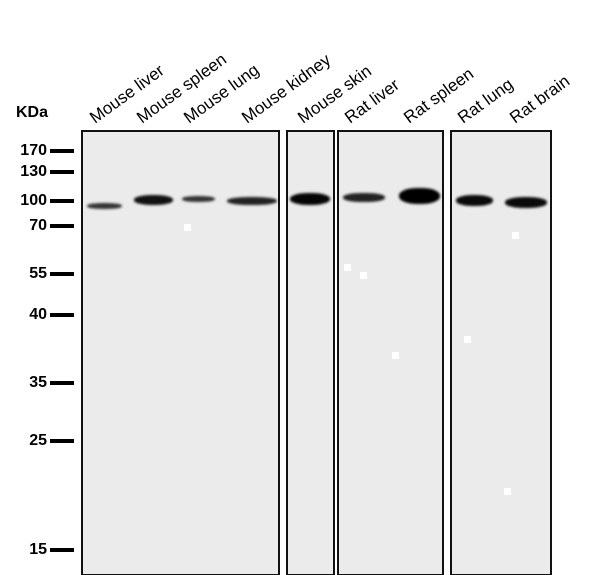 The height and width of the screenshot is (575, 600). I want to click on marker-170: 170, so click(37, 151).